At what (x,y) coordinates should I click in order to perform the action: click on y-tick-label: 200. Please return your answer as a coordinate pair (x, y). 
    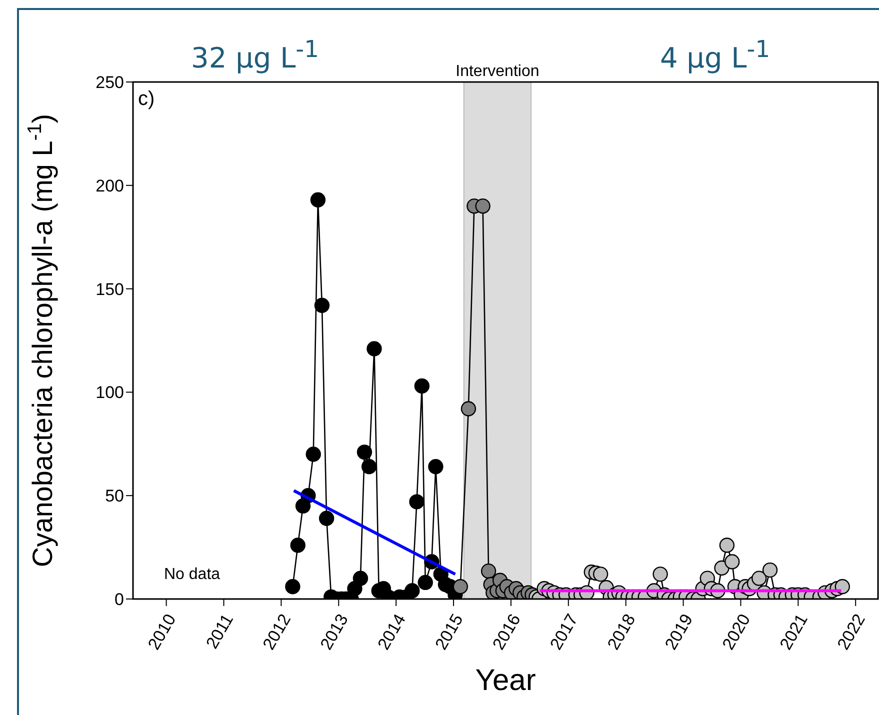
    Looking at the image, I should click on (110, 186).